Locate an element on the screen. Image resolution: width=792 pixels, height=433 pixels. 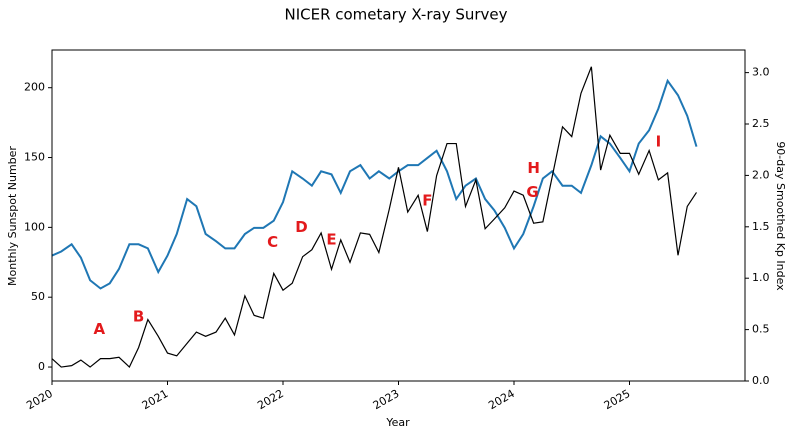
x-tick-label: 2024 is located at coordinates (501, 399).